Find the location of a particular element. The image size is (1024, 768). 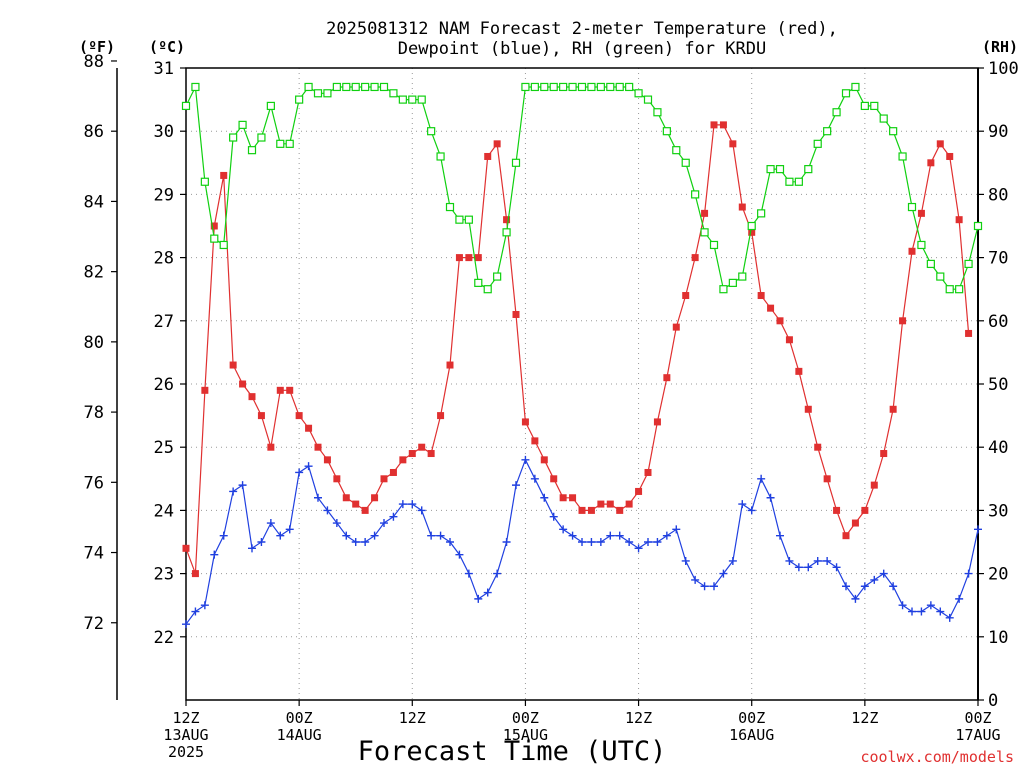

rh-tick-label: 80 is located at coordinates (998, 195).